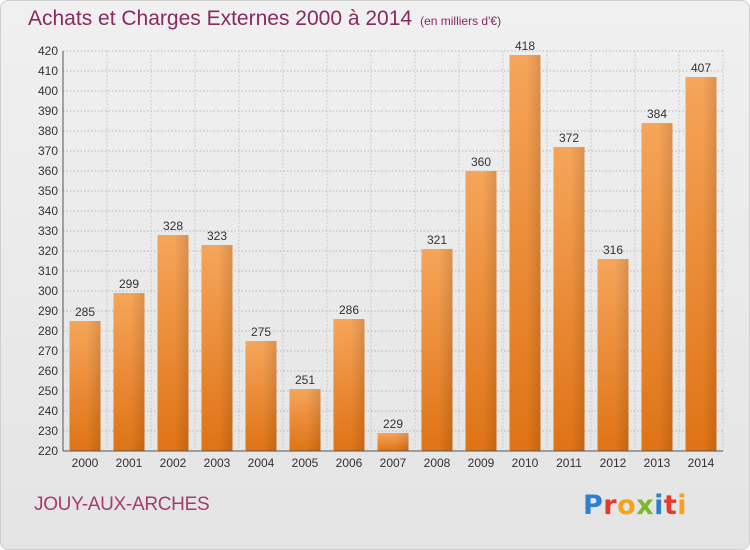 The height and width of the screenshot is (550, 750). I want to click on proxiti-logo: Proxiti, so click(635, 505).